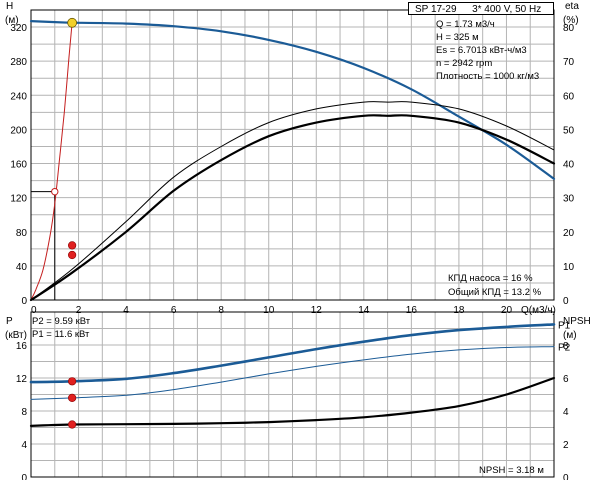  What do you see at coordinates (572, 6) in the screenshot?
I see `eta-axis-title: eta` at bounding box center [572, 6].